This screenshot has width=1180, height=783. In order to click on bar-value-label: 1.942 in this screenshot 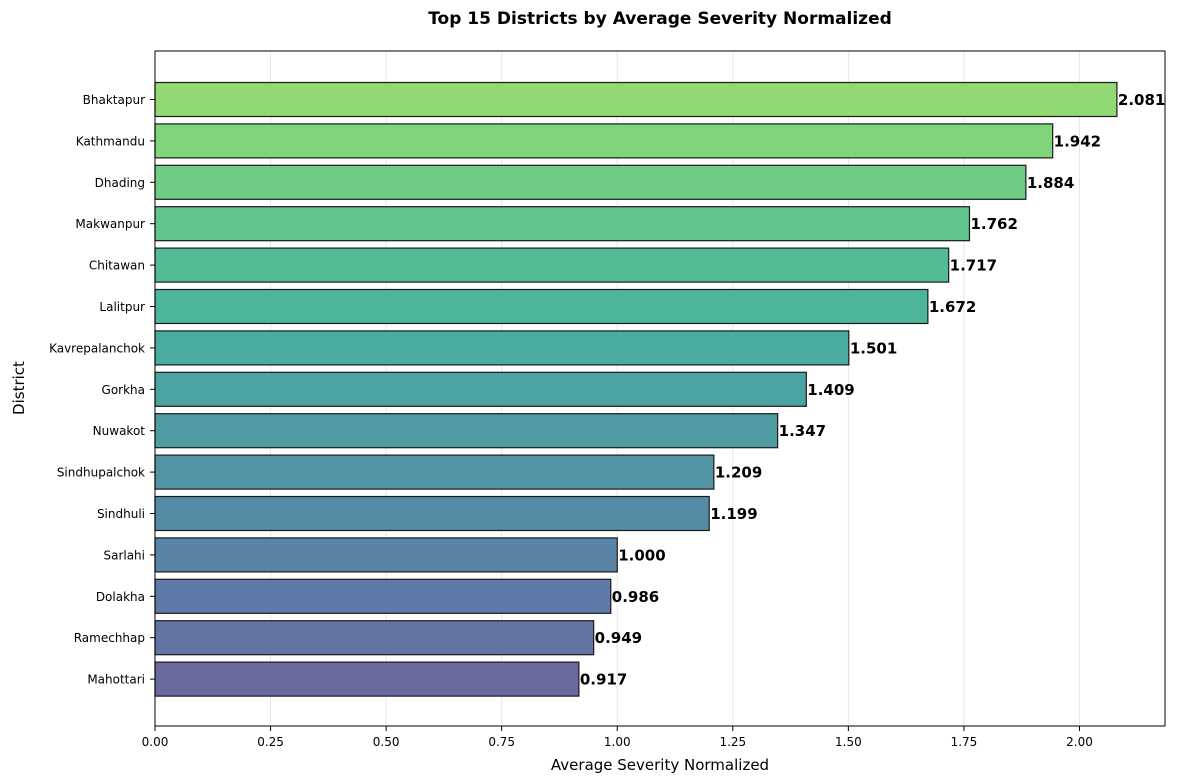, I will do `click(1077, 141)`.